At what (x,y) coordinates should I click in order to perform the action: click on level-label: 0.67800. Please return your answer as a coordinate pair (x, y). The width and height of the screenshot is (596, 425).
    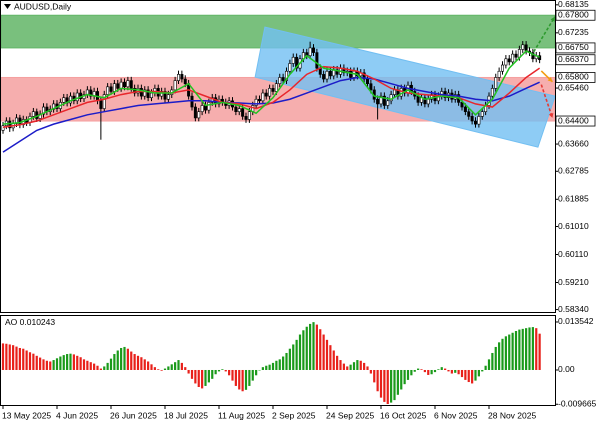
    Looking at the image, I should click on (573, 14).